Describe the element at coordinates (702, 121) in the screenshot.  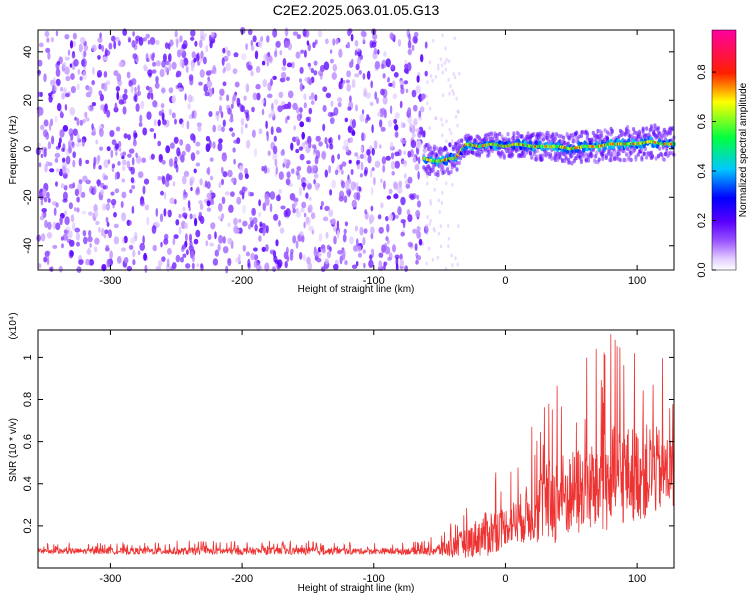
I see `colorbar-tick-label: 0.6` at that location.